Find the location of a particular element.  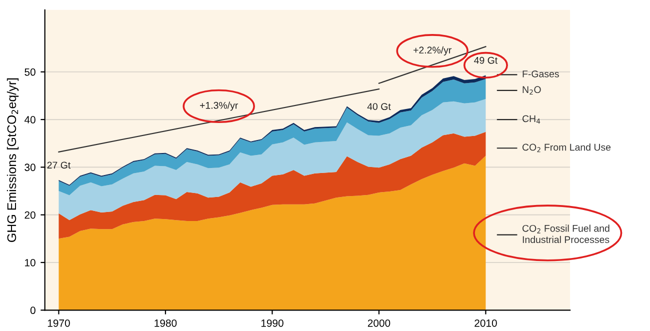

text: CO$_{2}$ Fossil Fuel and Industrial Processes is located at coordinates (566, 234).